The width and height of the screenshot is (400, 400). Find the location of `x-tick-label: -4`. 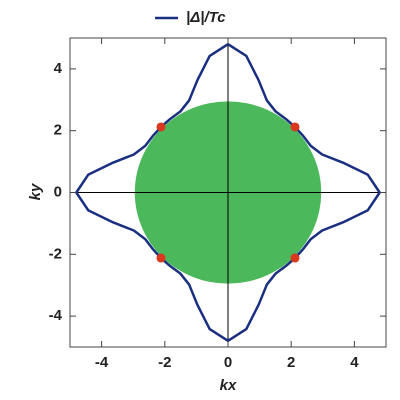

x-tick-label: -4 is located at coordinates (102, 362).